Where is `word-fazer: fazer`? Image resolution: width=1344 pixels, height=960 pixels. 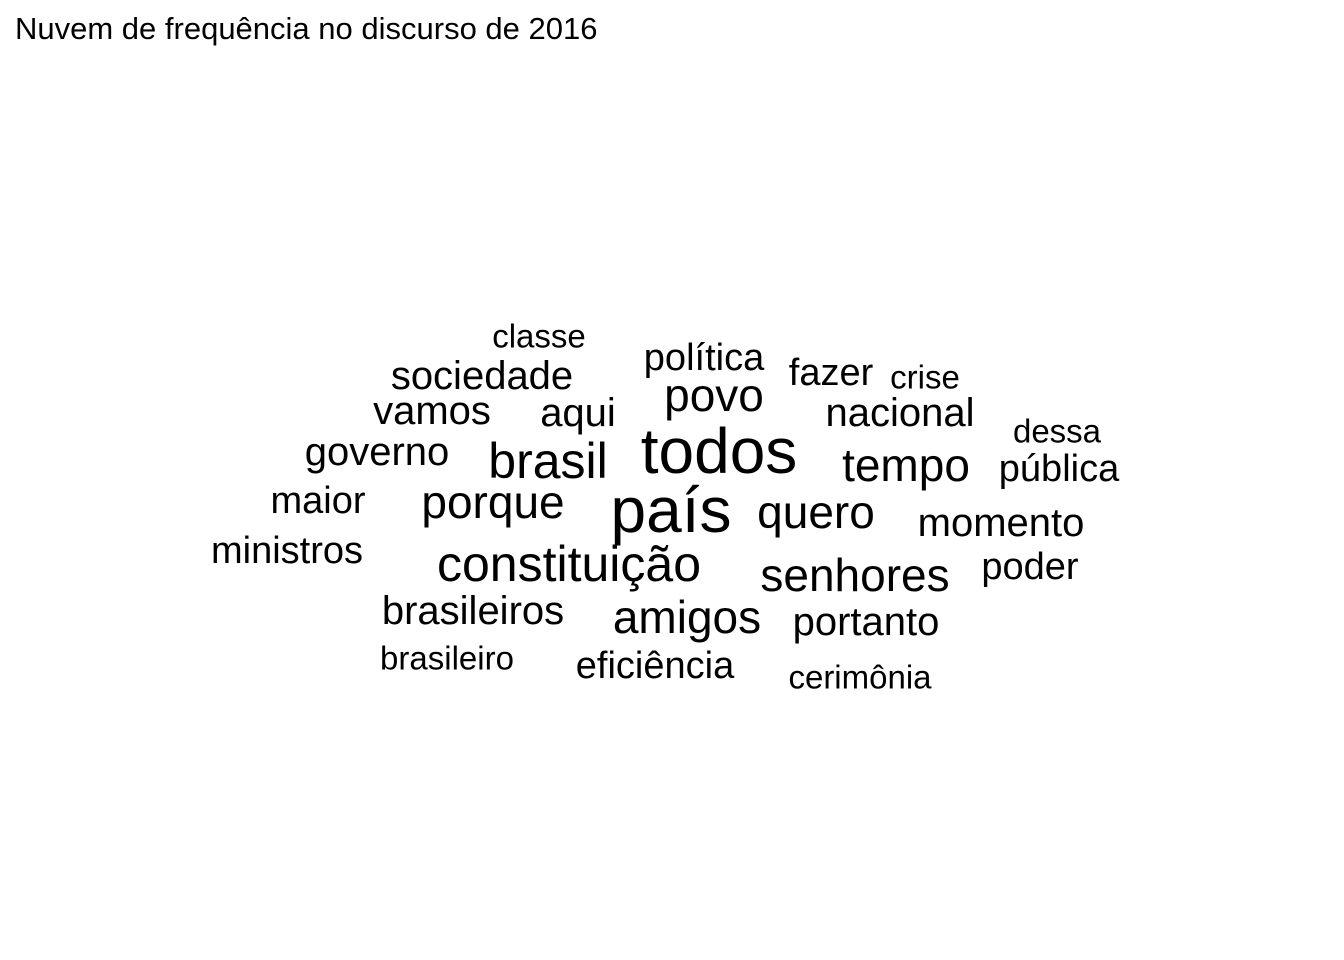 word-fazer: fazer is located at coordinates (831, 373).